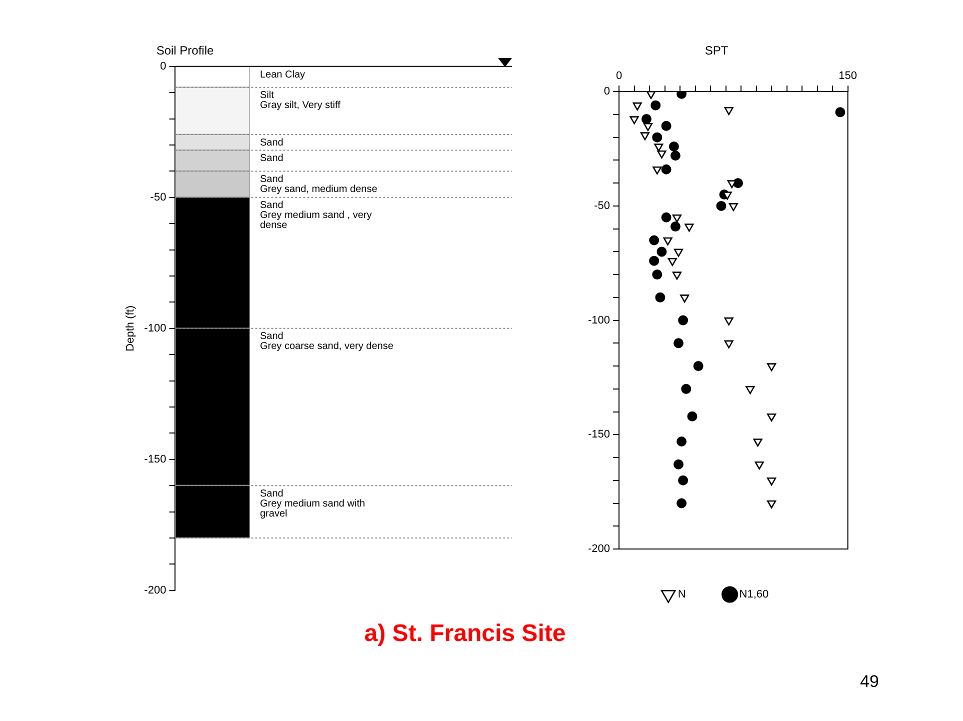 The image size is (963, 721). What do you see at coordinates (754, 594) in the screenshot?
I see `legend-label: N1,60` at bounding box center [754, 594].